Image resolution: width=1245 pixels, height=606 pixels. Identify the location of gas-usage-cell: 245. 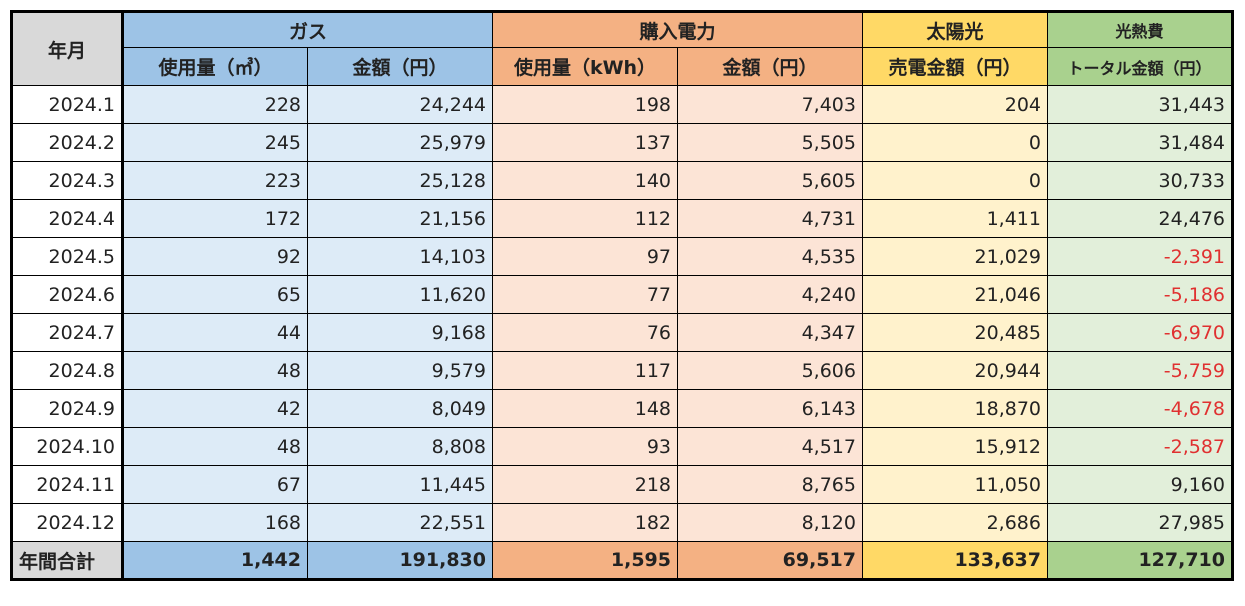
(215, 142).